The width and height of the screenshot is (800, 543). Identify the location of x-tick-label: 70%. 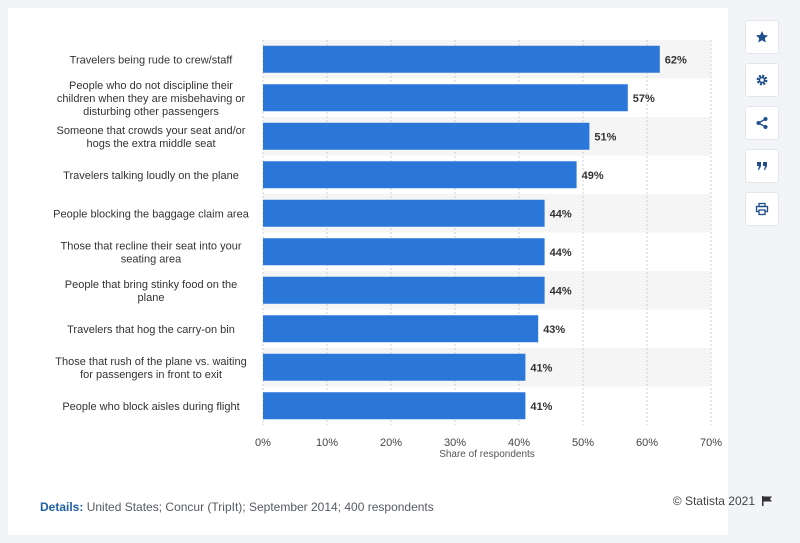
(711, 443).